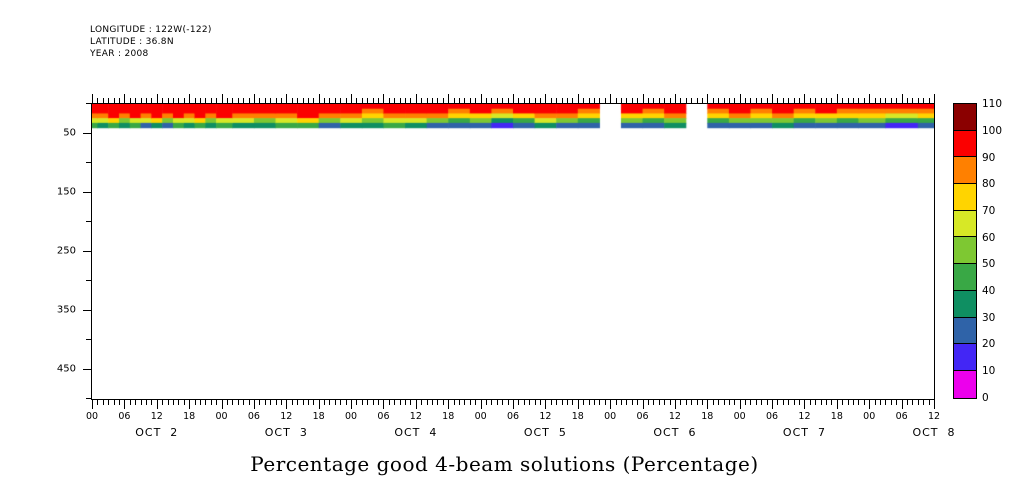 This screenshot has height=504, width=1009. Describe the element at coordinates (119, 54) in the screenshot. I see `metadata-year: YEAR : 2008` at that location.